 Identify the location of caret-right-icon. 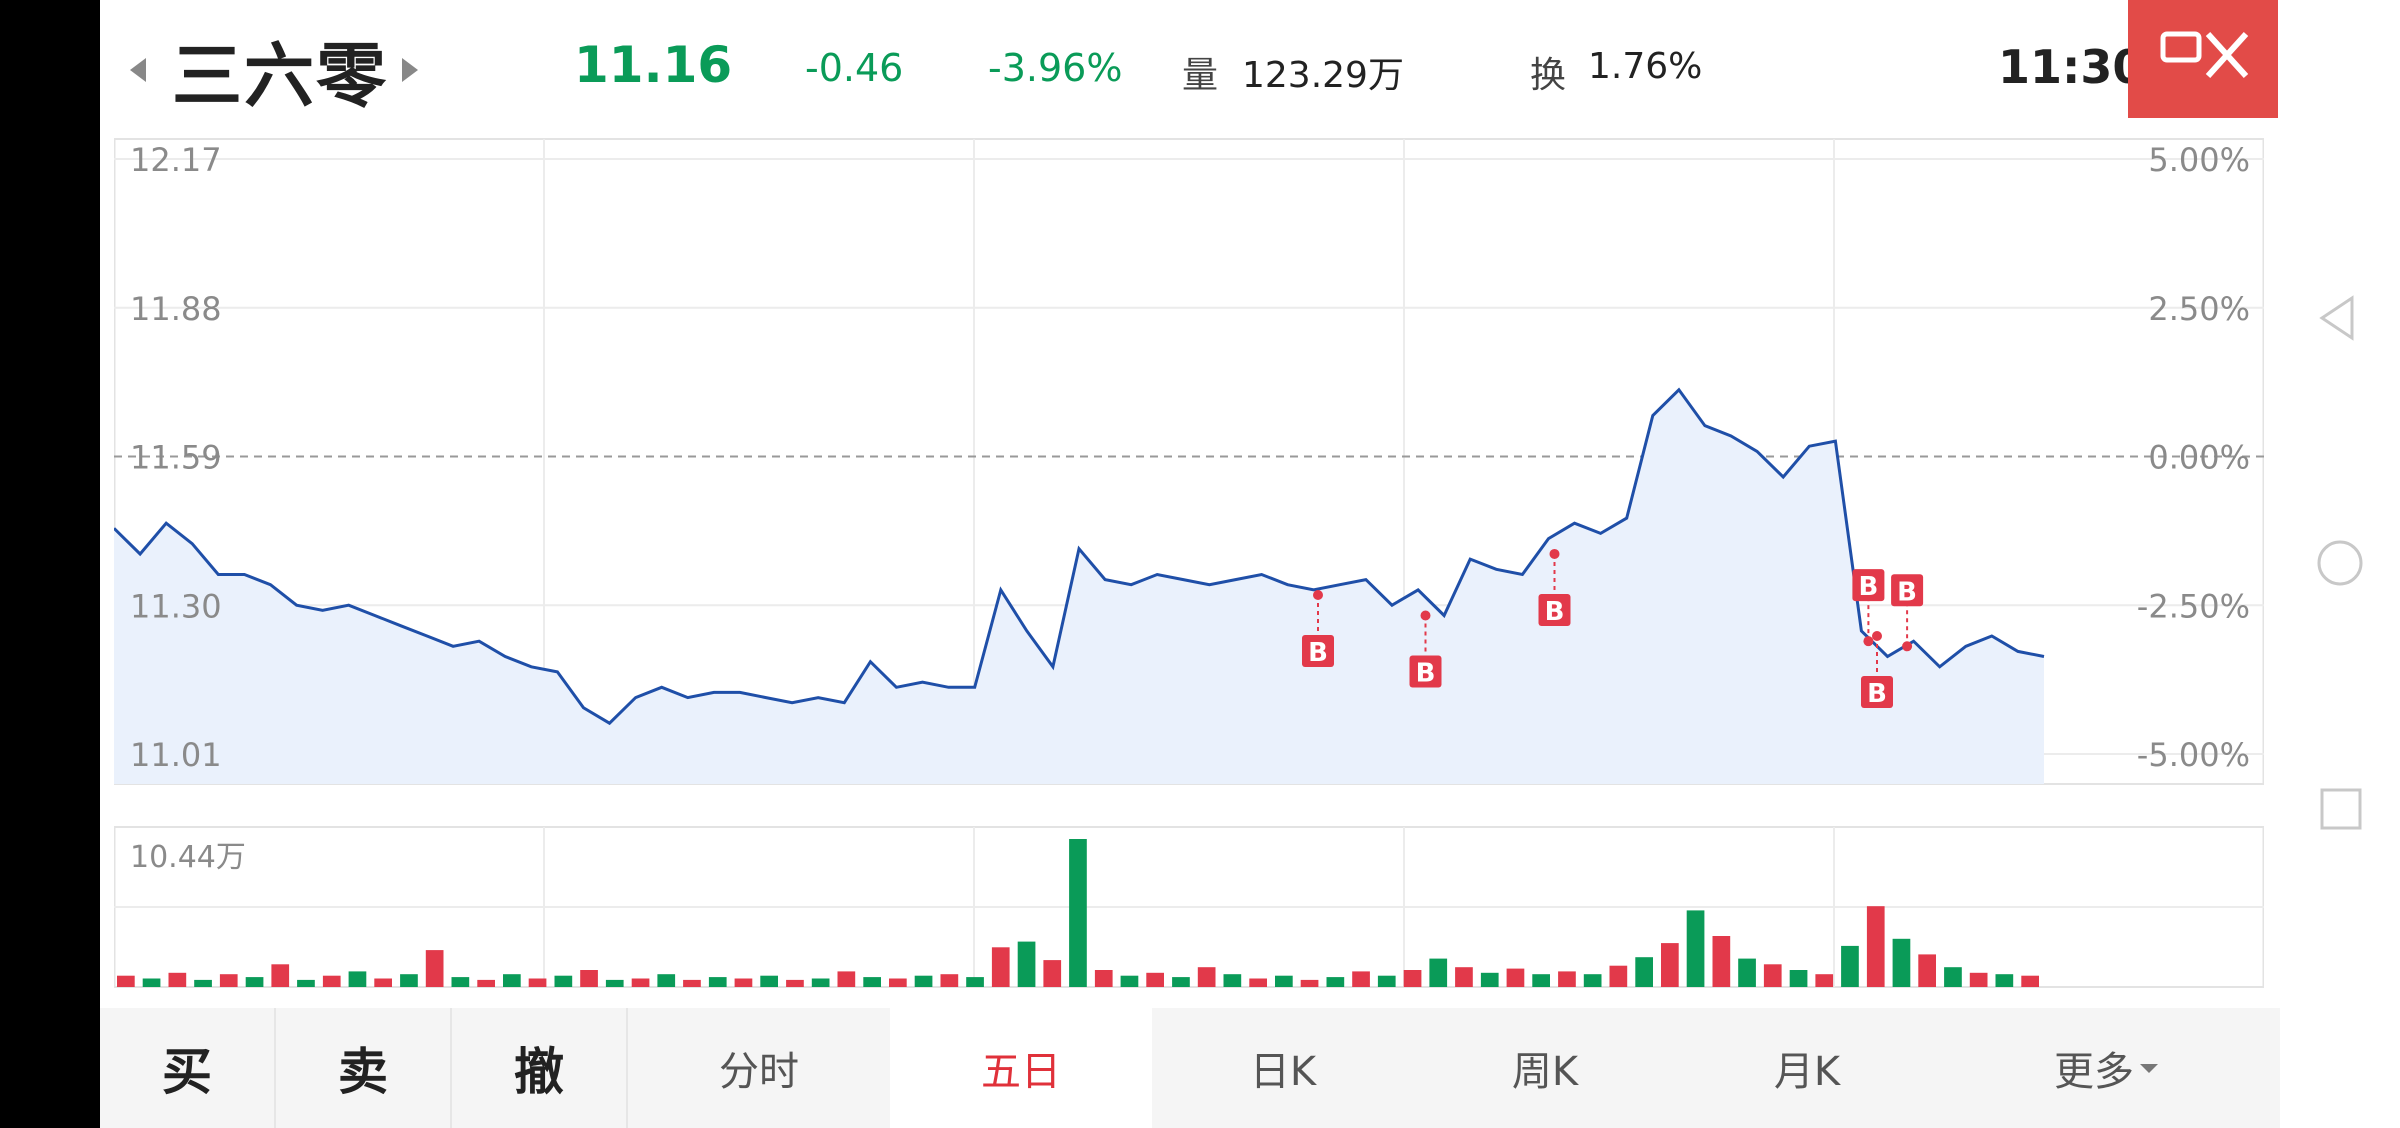
(410, 70).